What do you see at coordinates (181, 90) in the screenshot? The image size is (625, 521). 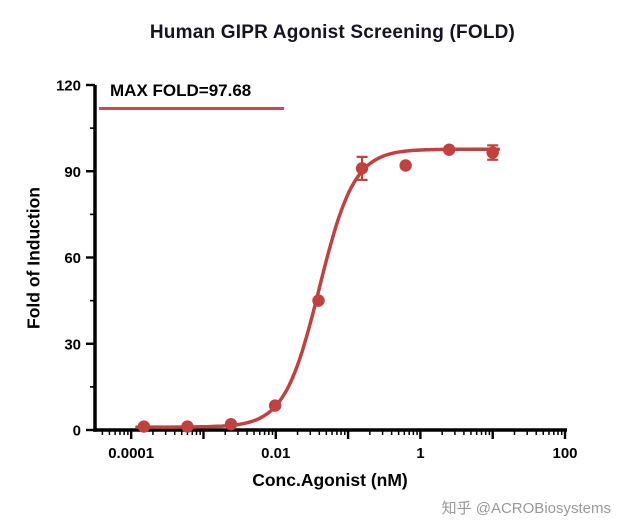 I see `max-fold-annotation: MAX FOLD=97.68` at bounding box center [181, 90].